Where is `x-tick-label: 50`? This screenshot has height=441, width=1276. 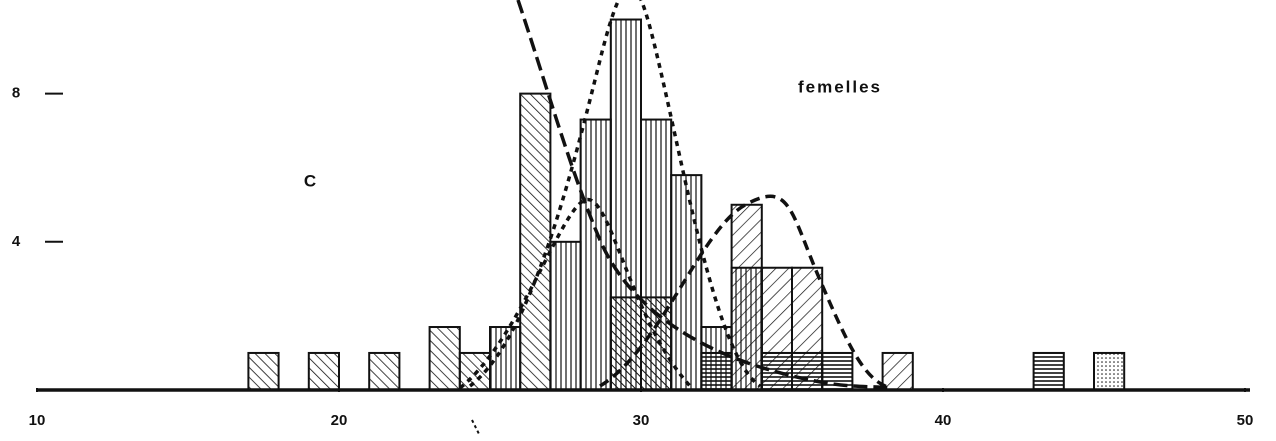
x-tick-label: 50 is located at coordinates (1245, 420).